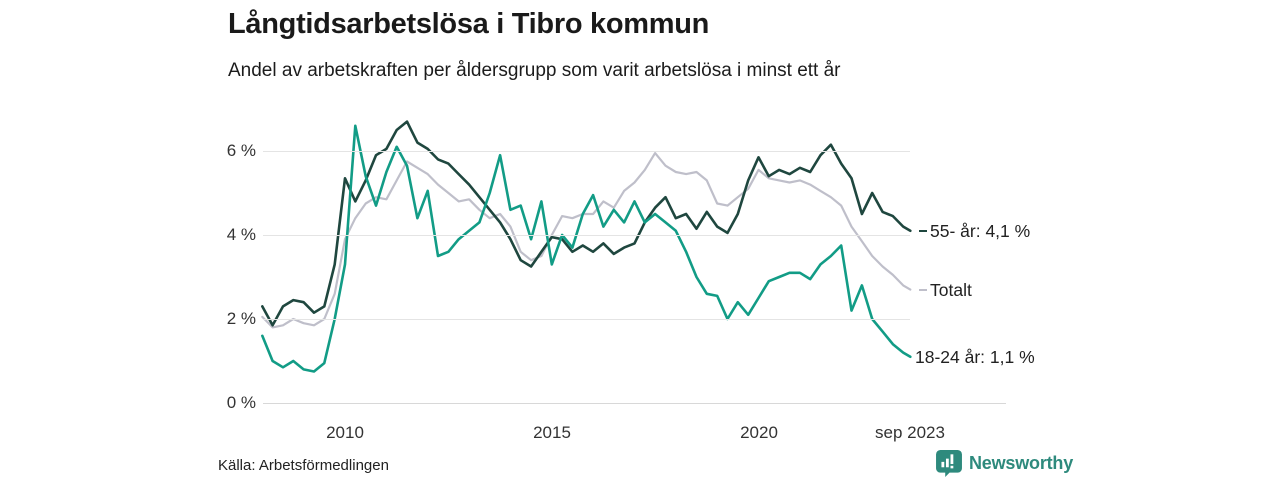  What do you see at coordinates (951, 290) in the screenshot?
I see `series-end-label-text: Totalt` at bounding box center [951, 290].